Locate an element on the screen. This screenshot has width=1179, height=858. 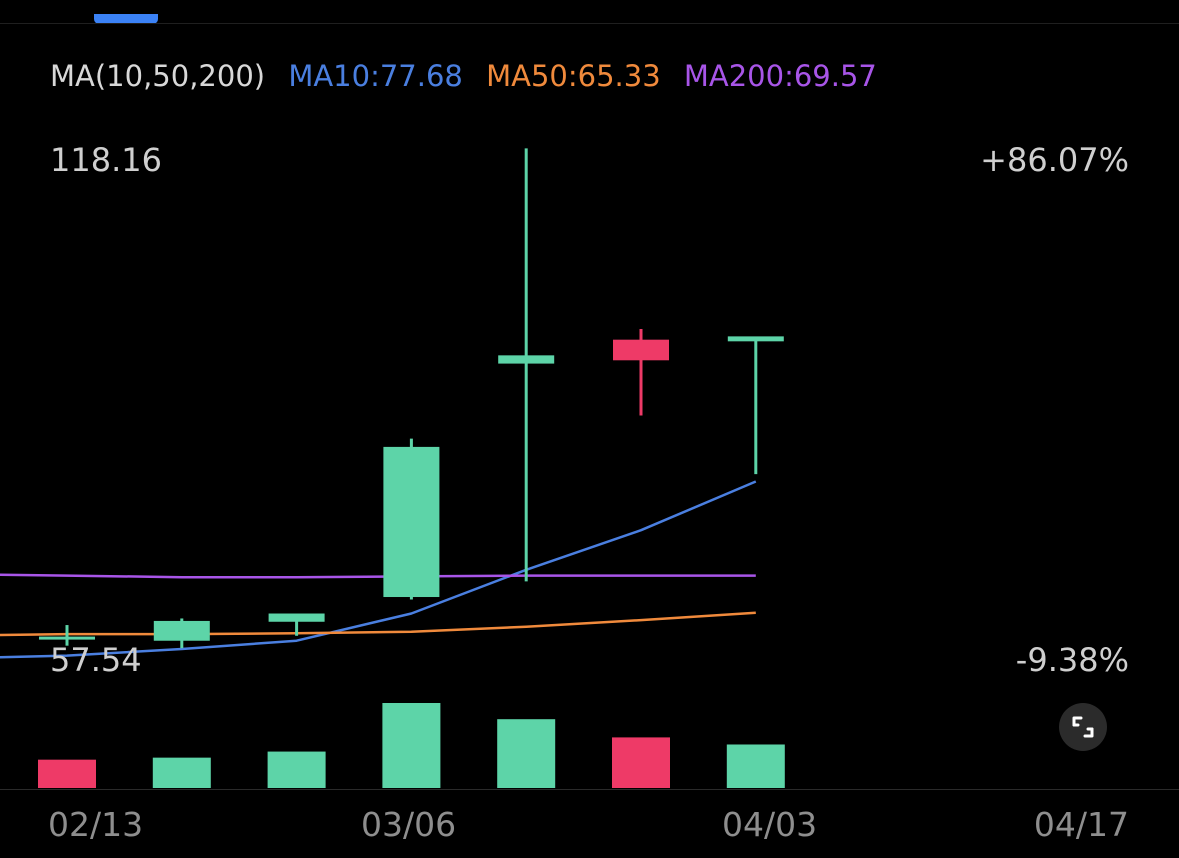
date-label: 04/17 is located at coordinates (1081, 824).